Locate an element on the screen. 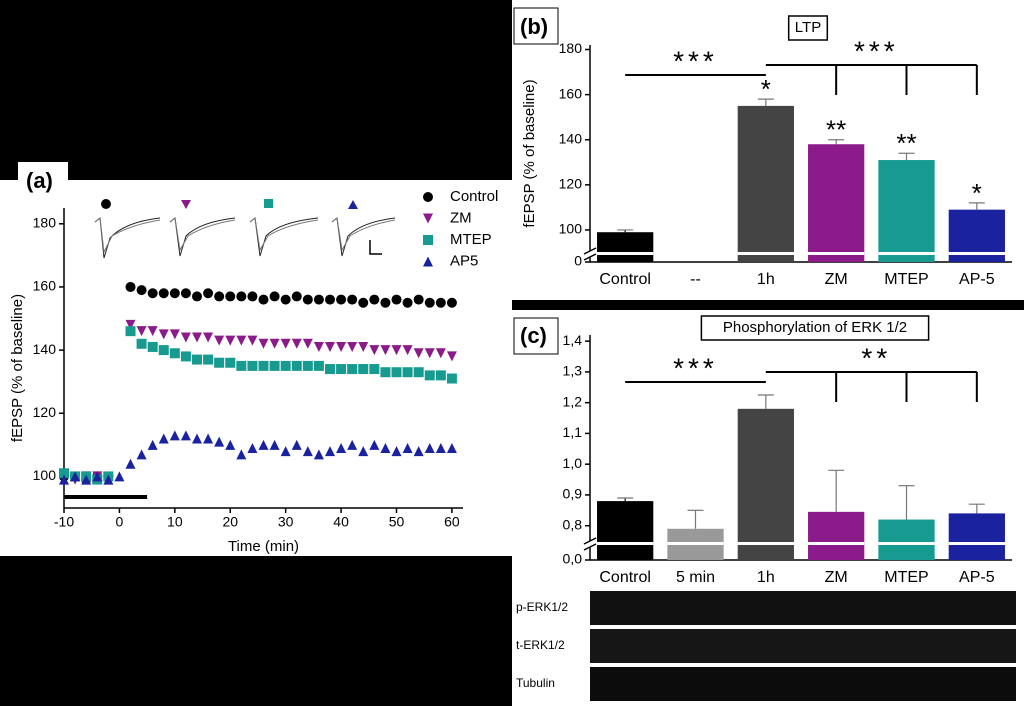 This screenshot has width=1024, height=706. y-tick-label: 1,2 is located at coordinates (573, 401).